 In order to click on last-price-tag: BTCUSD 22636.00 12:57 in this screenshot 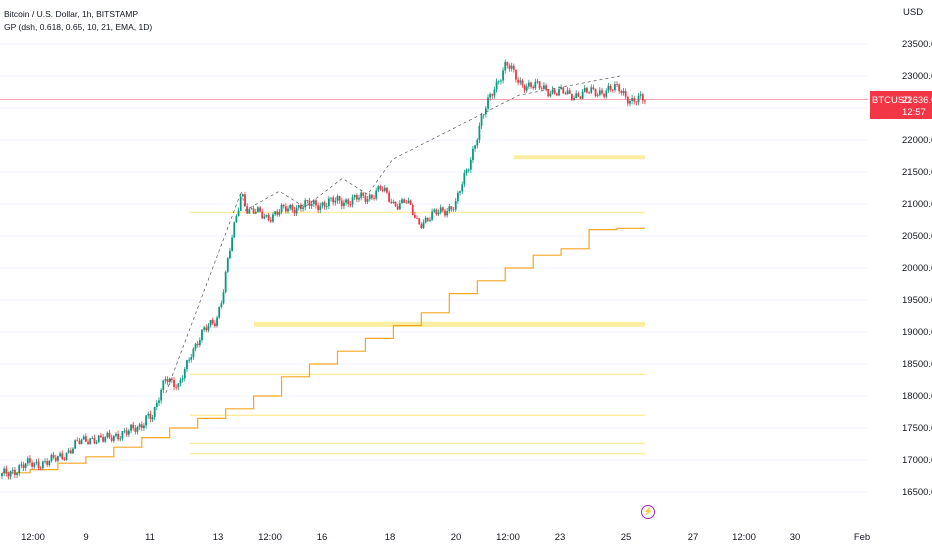, I will do `click(901, 105)`.